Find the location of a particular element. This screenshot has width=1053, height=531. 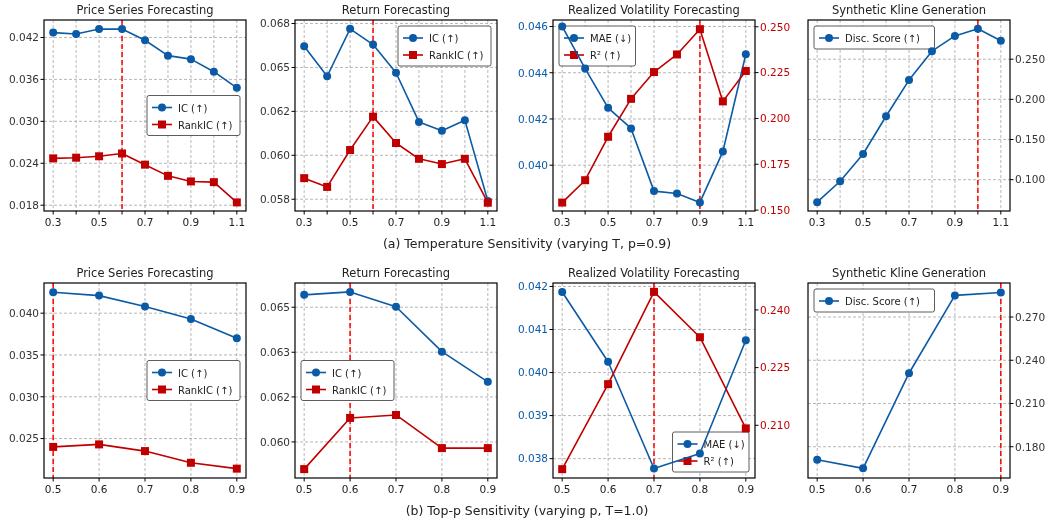

y2-tick-label: 0.200 is located at coordinates (775, 118).